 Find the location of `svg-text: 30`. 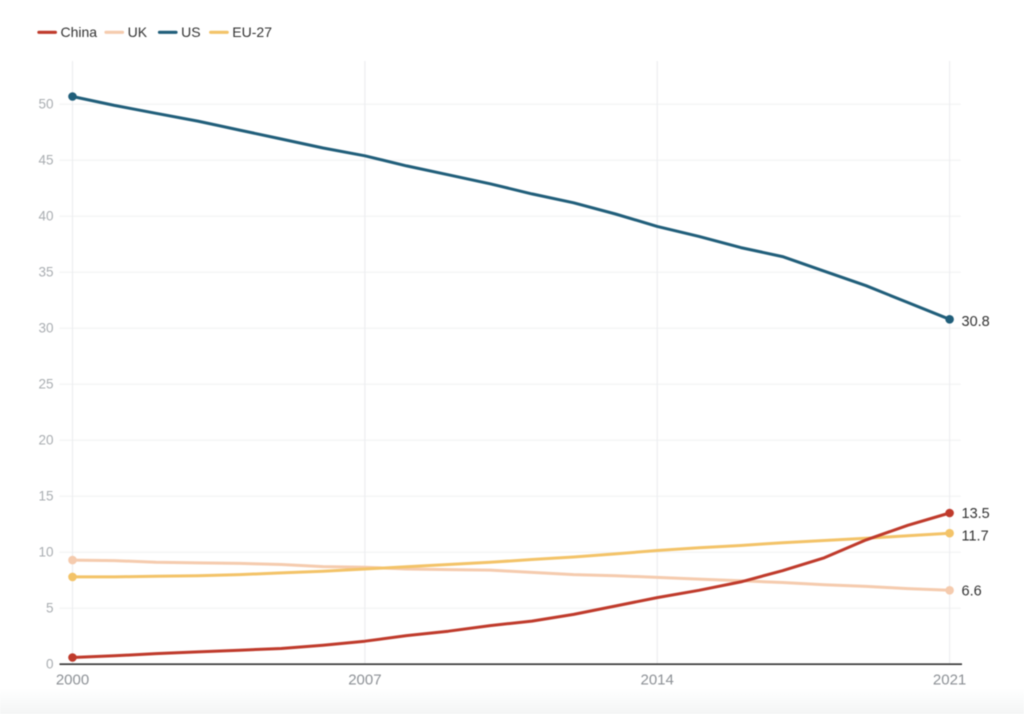

svg-text: 30 is located at coordinates (45, 328).